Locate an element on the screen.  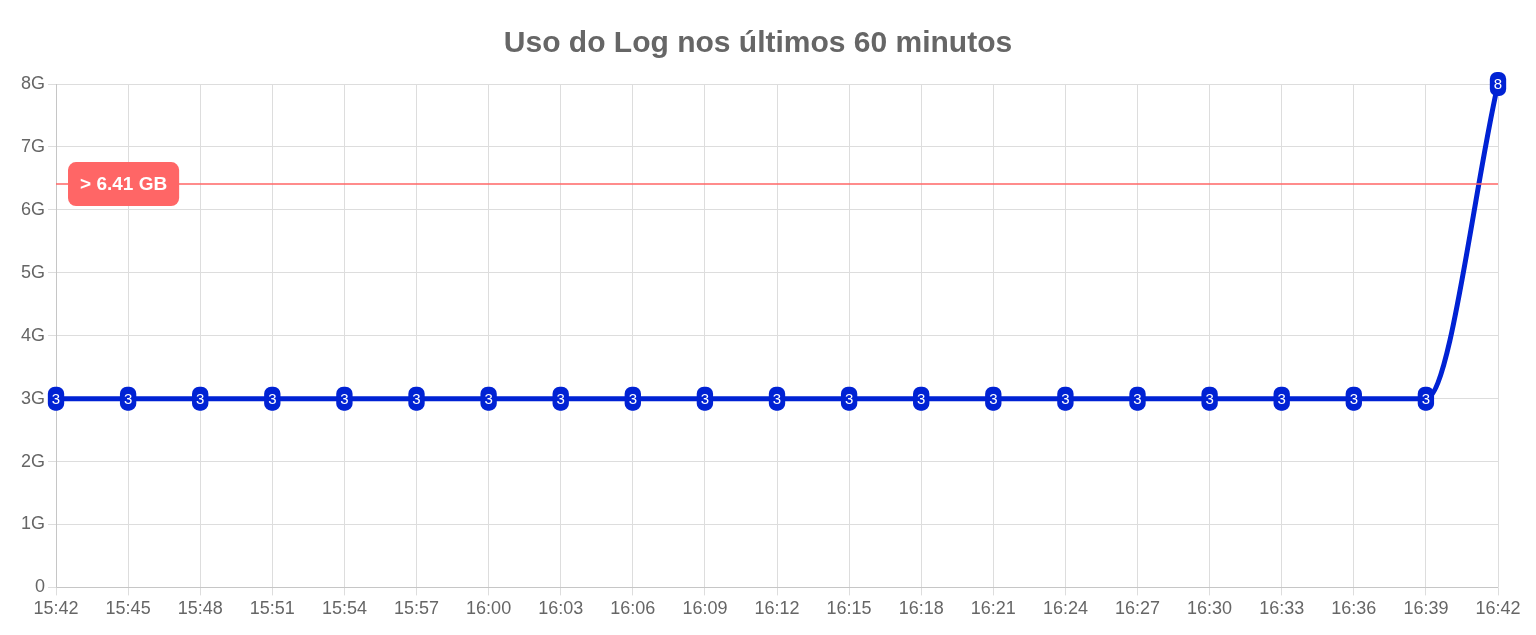
y-tick-label: 2G is located at coordinates (33, 460).